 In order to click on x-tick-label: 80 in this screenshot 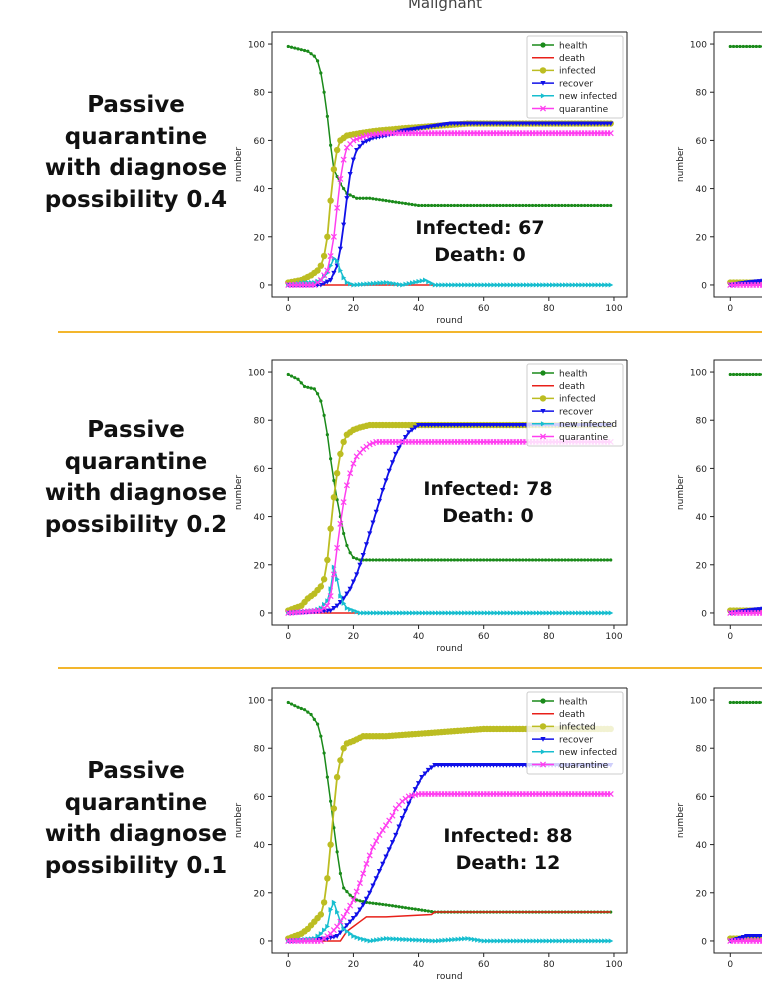, I will do `click(549, 637)`.